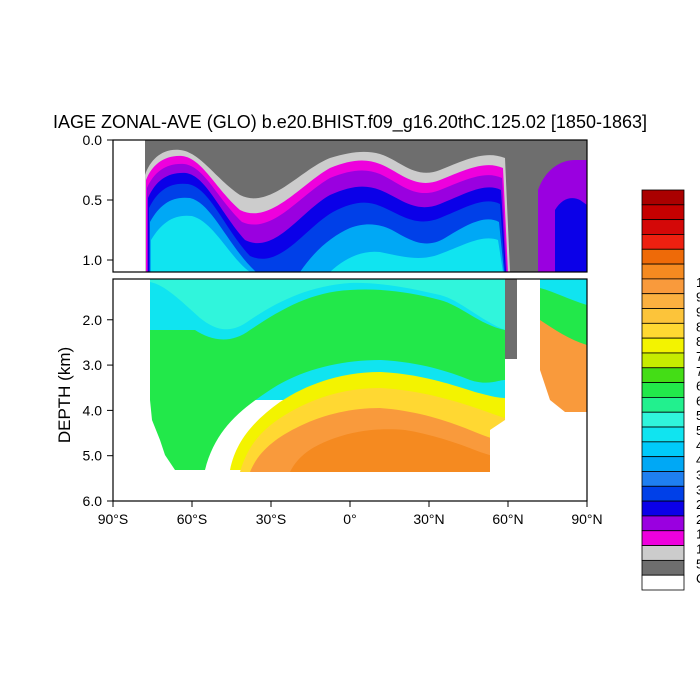 This screenshot has width=700, height=700. What do you see at coordinates (93, 260) in the screenshot?
I see `upper-y-tick-label: 1.0` at bounding box center [93, 260].